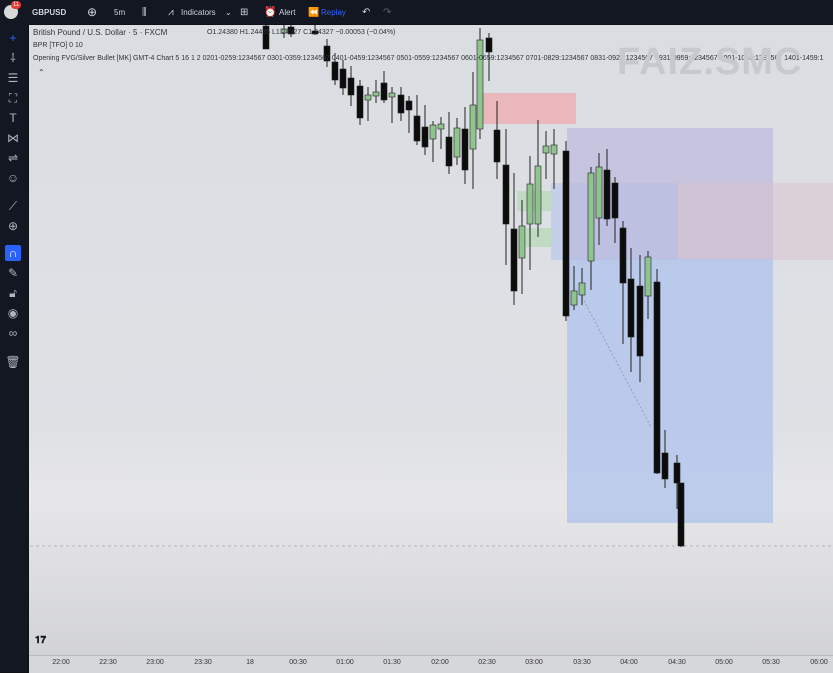 This screenshot has width=833, height=673. I want to click on time-tick: 06:00, so click(819, 662).